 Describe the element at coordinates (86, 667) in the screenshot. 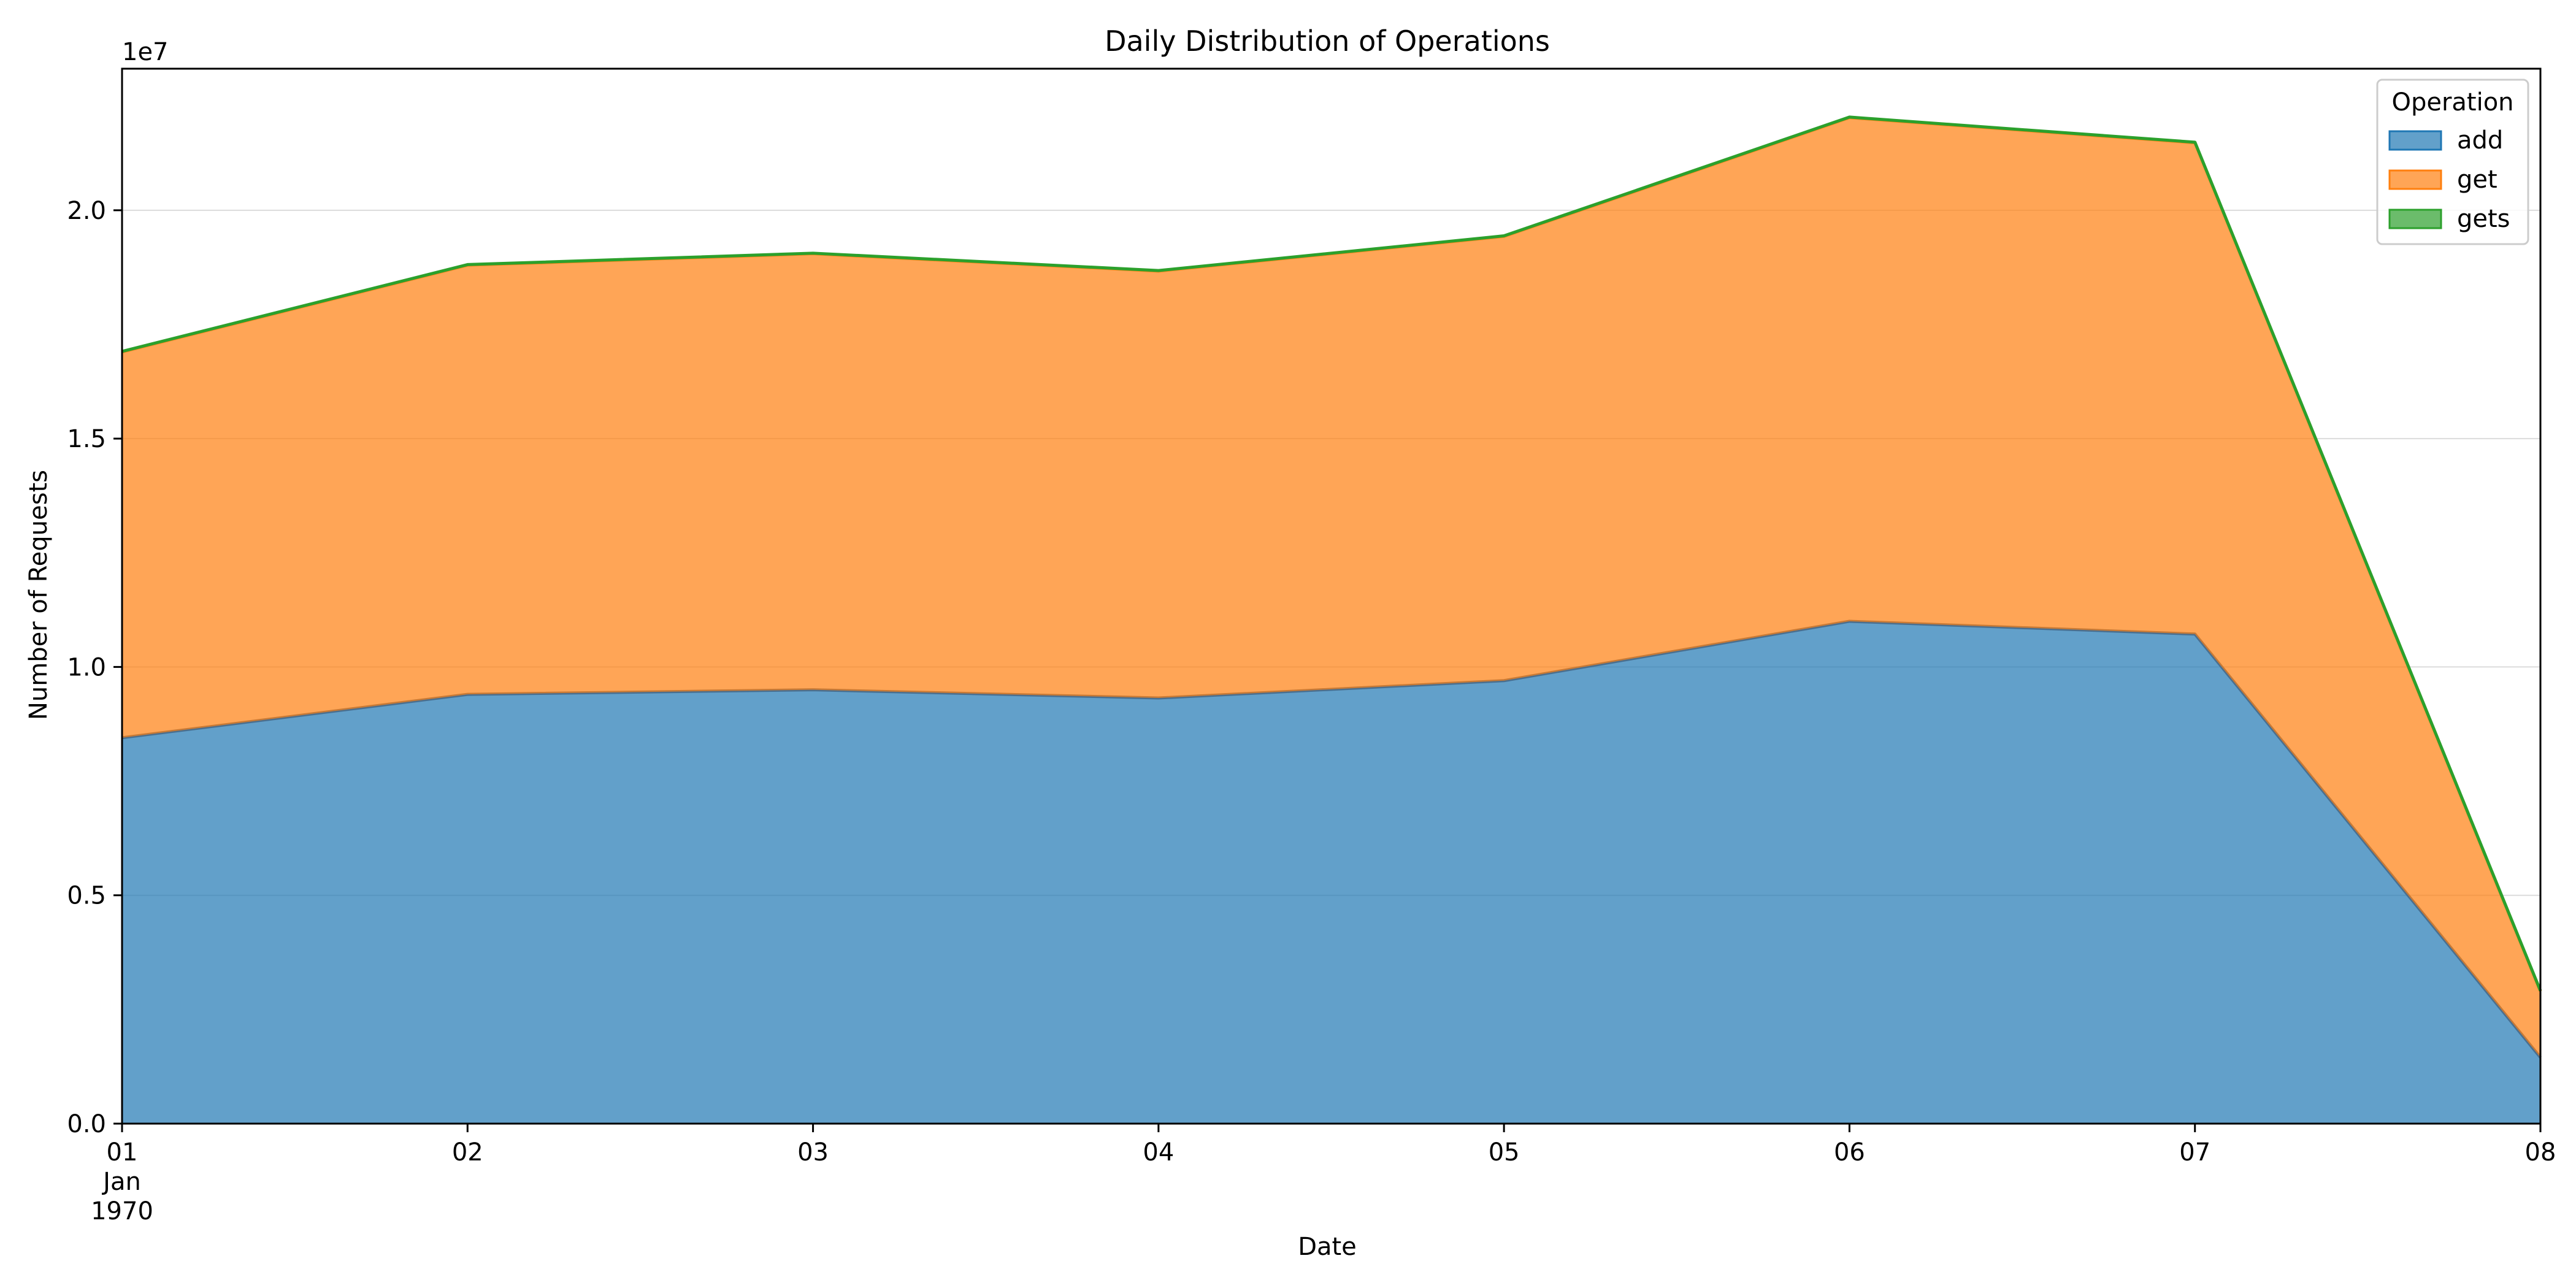

I see `y-tick-label: 1.0` at that location.